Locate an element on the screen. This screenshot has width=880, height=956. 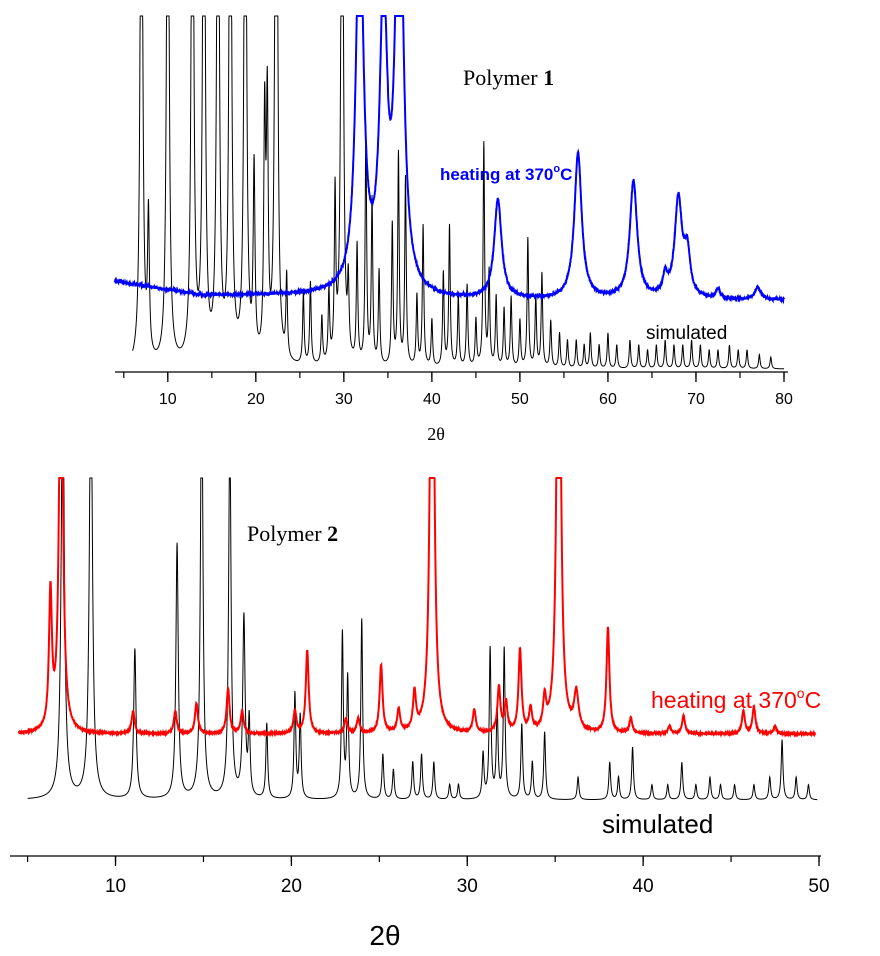
chart-title-polymer-1: Polymer 1 is located at coordinates (508, 77).